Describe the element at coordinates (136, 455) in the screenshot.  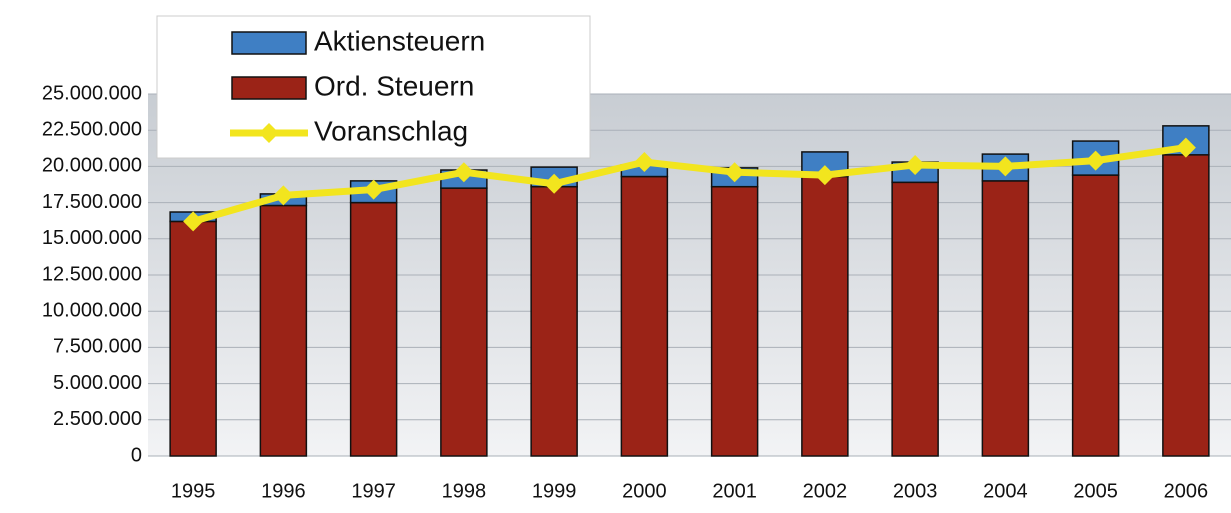
I see `y-tick-label: 0` at that location.